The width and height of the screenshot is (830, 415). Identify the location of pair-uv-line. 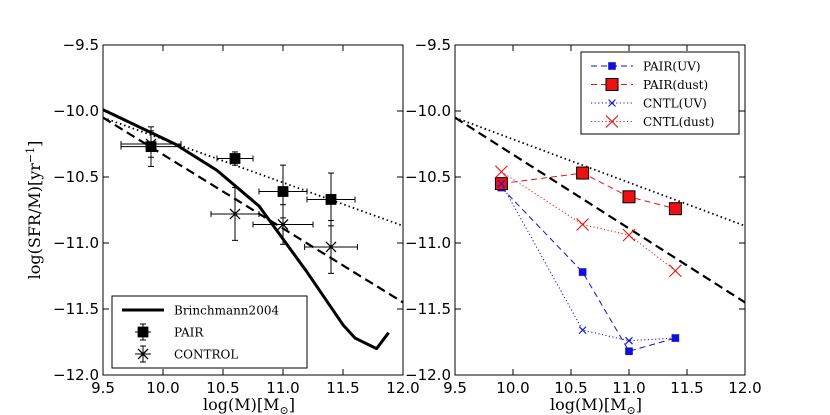
(588, 269).